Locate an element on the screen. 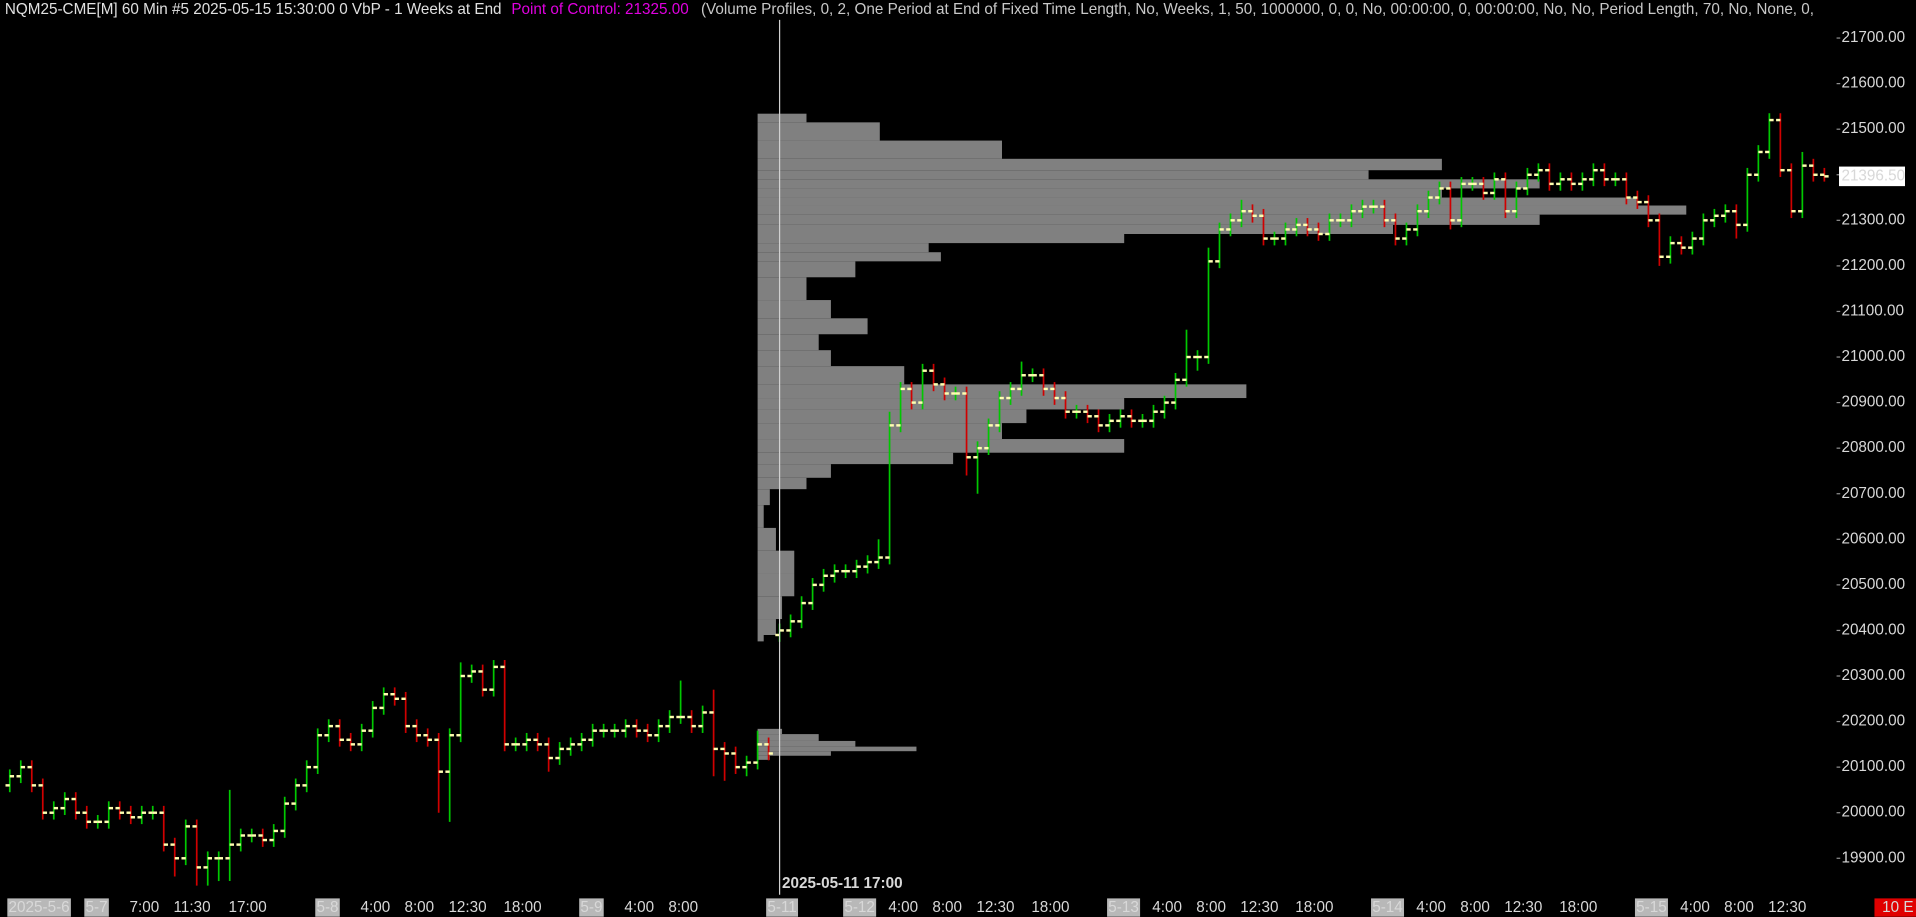 Image resolution: width=1916 pixels, height=917 pixels. y-tick-label: 20500.00 is located at coordinates (1873, 584).